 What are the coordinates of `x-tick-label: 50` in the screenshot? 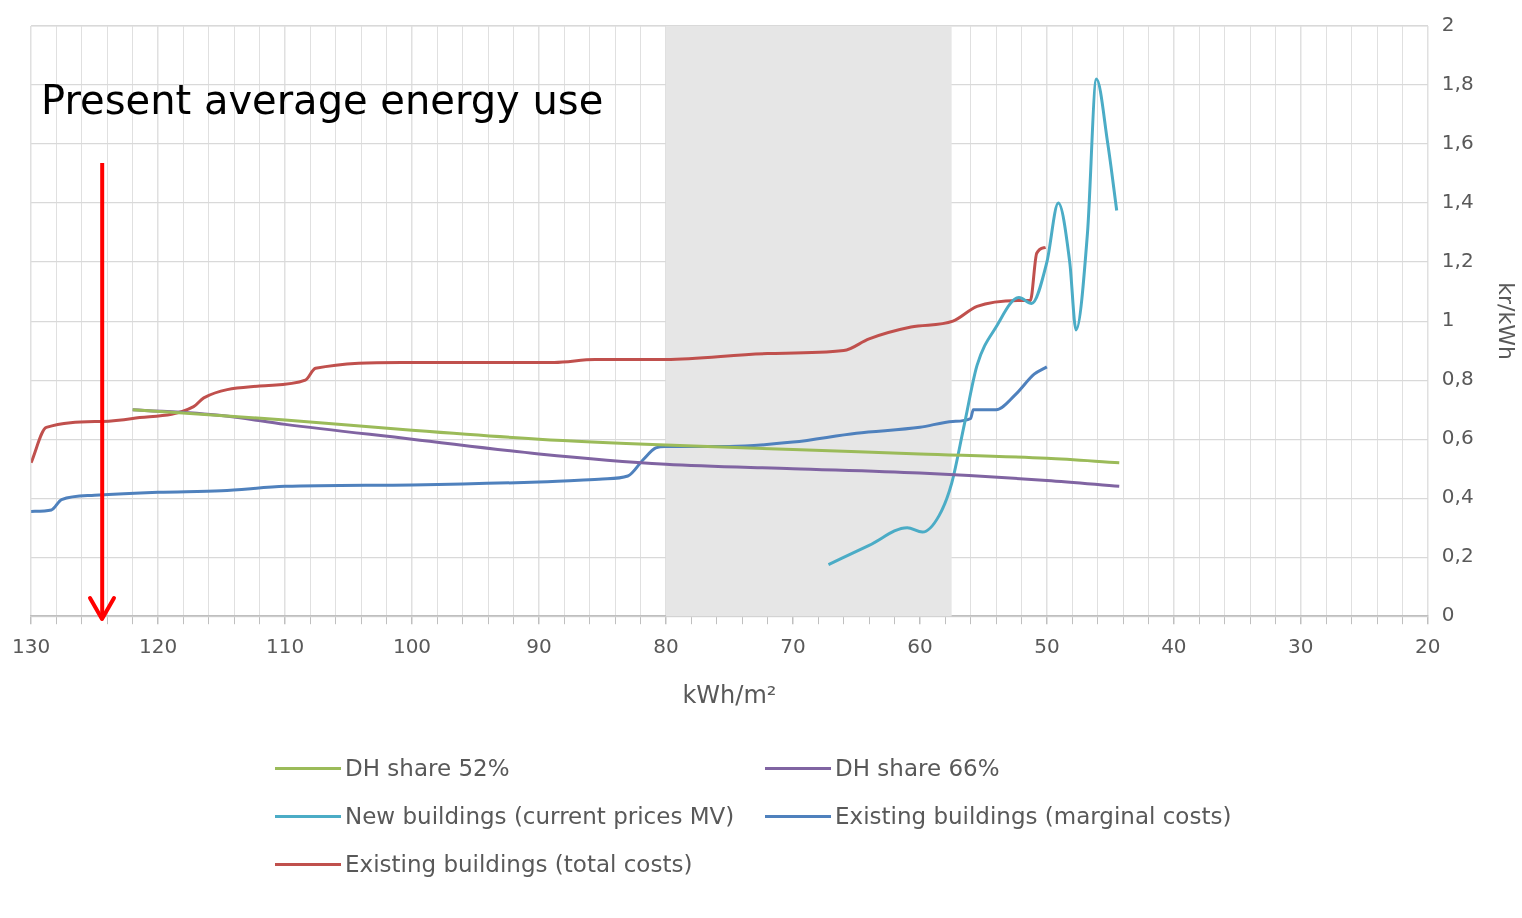 It's located at (1047, 646).